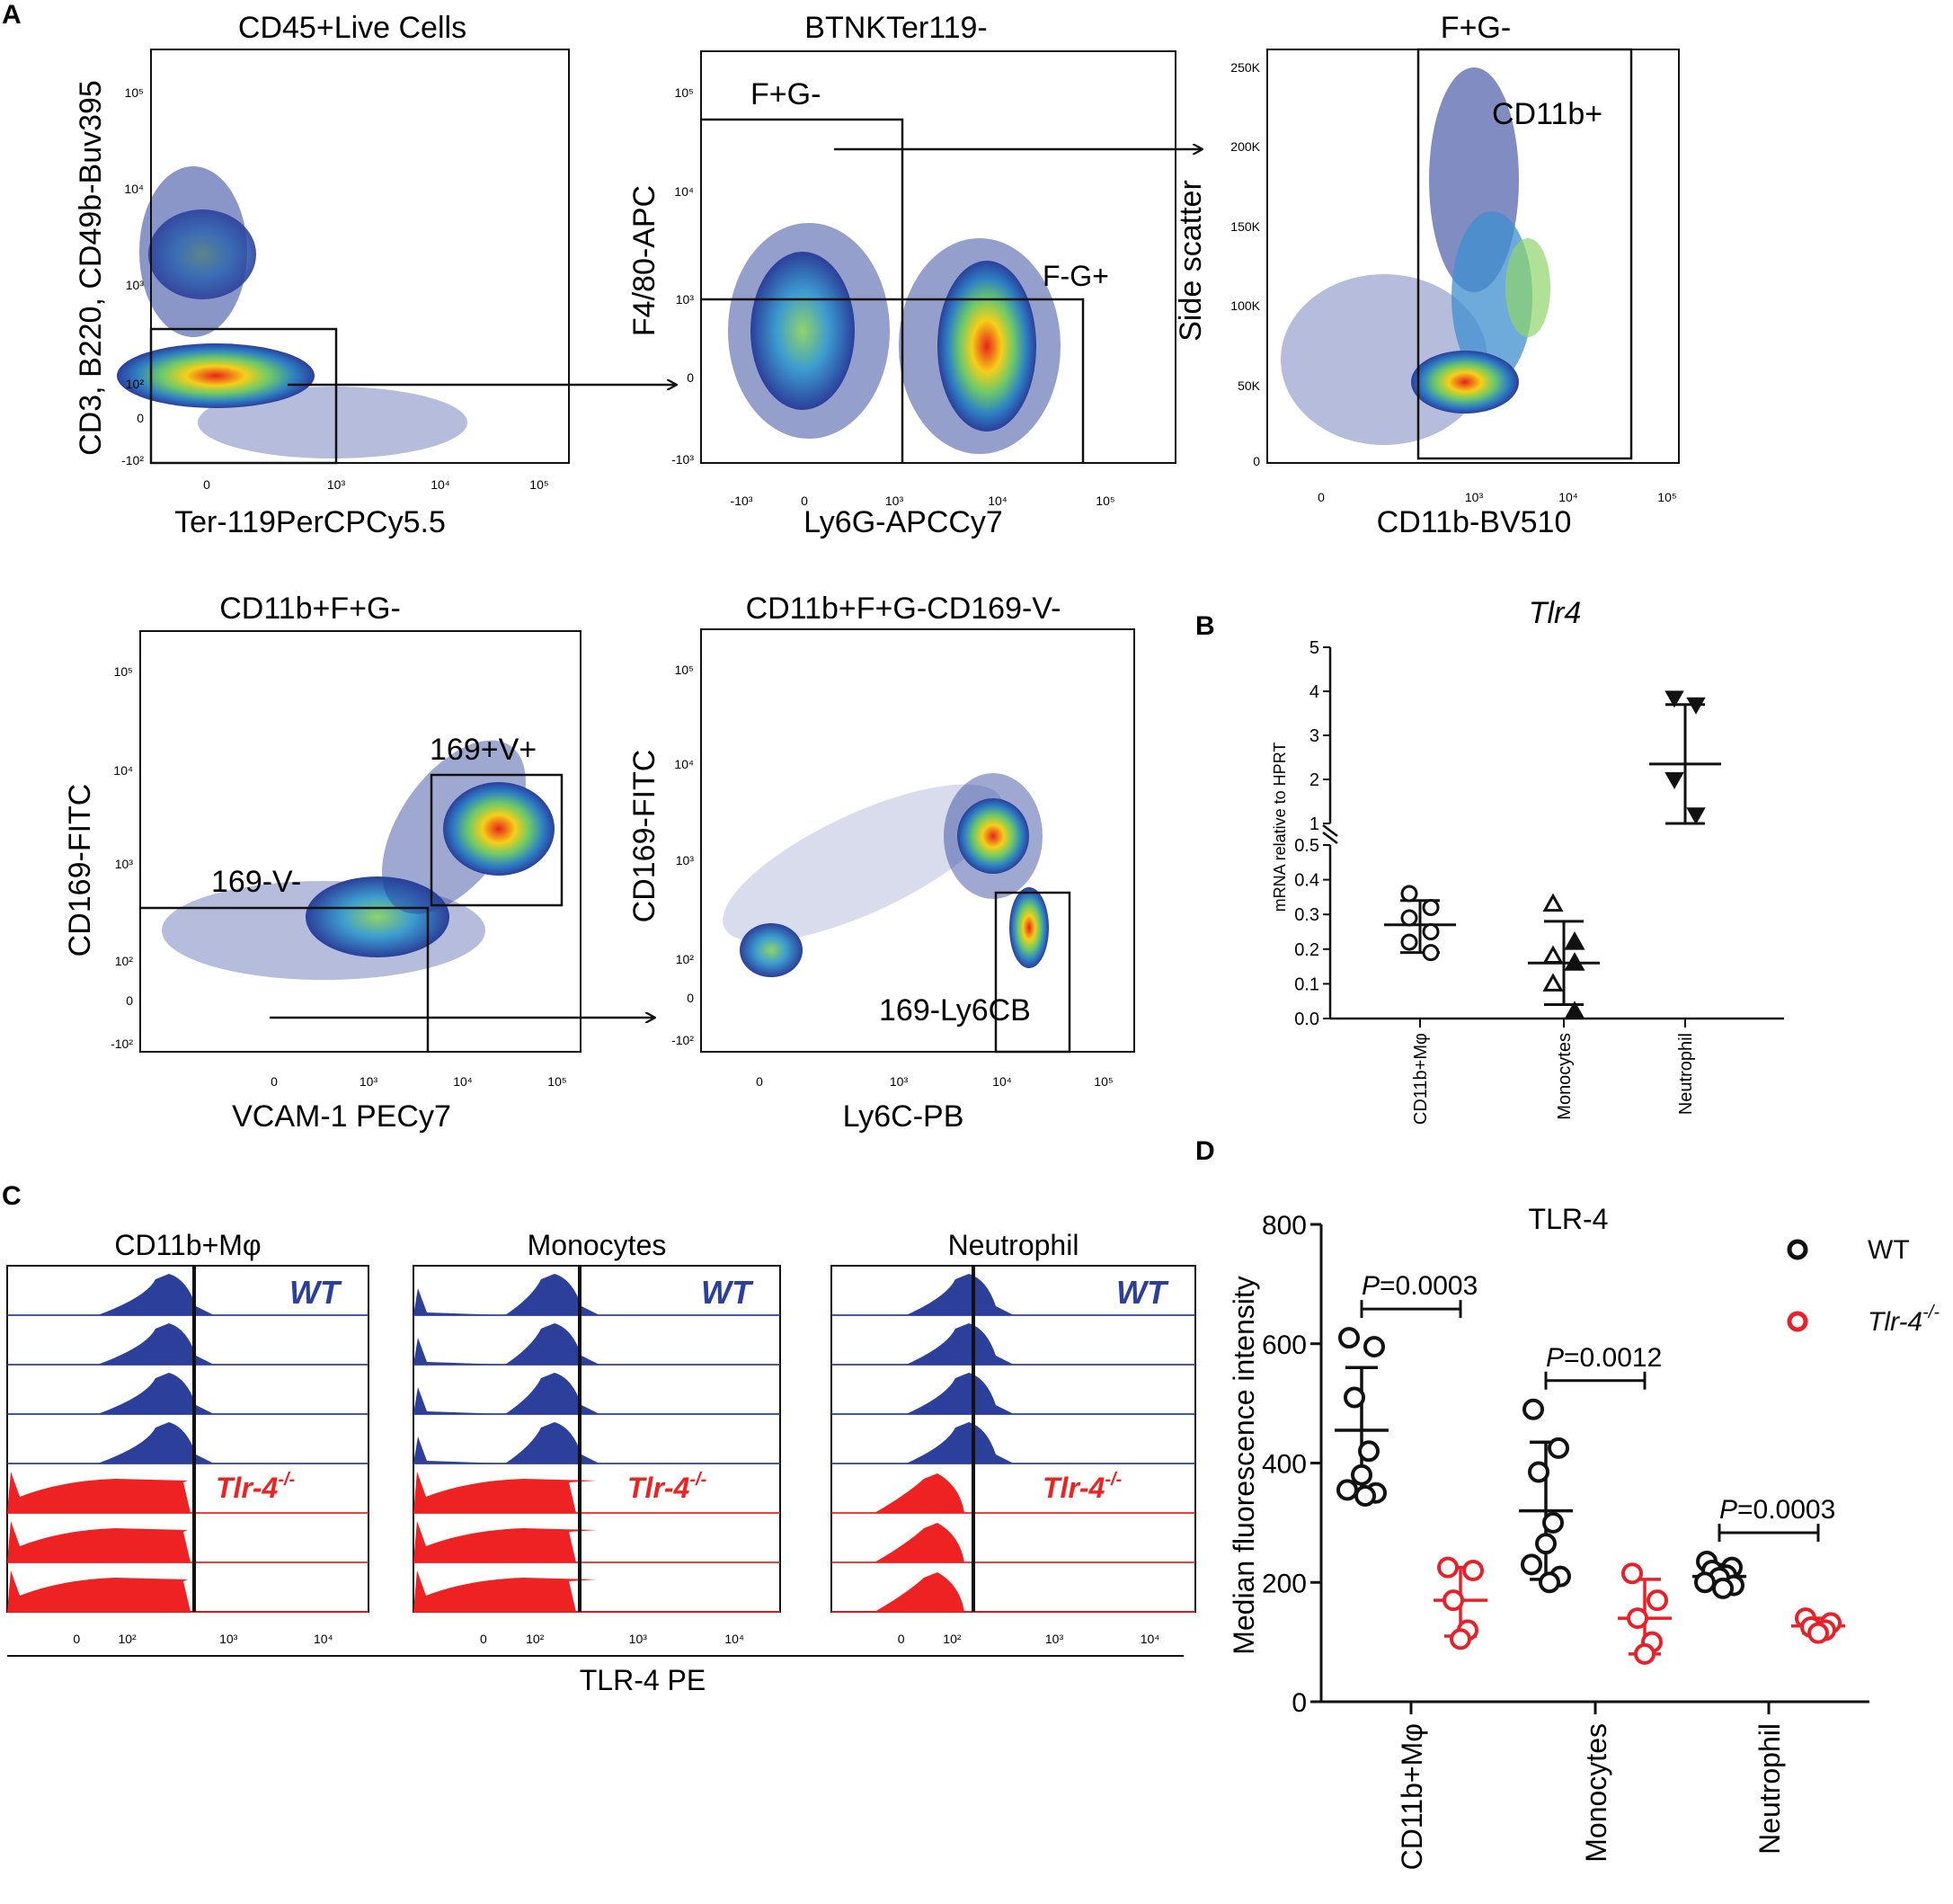 This screenshot has width=1953, height=1904. What do you see at coordinates (1371, 1286) in the screenshot?
I see `chart-d-sig-p: P` at bounding box center [1371, 1286].